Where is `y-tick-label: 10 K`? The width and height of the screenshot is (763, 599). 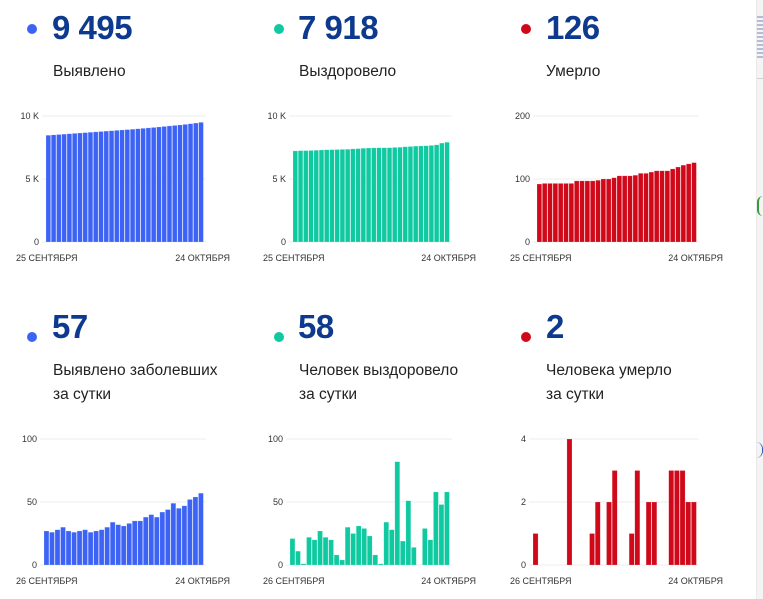
y-tick-label: 10 K is located at coordinates (276, 116).